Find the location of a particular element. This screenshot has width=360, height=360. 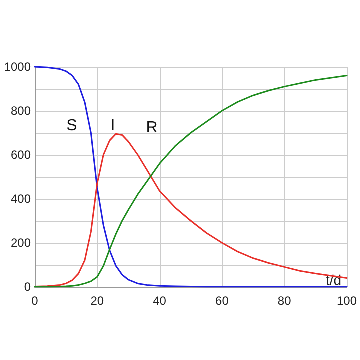

y-tick-label: 400 is located at coordinates (21, 199).